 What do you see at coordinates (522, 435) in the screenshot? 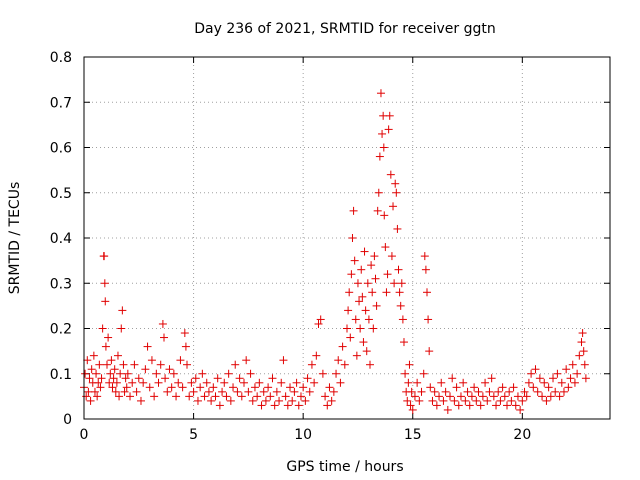
I see `x-tick-label: 20` at bounding box center [522, 435].